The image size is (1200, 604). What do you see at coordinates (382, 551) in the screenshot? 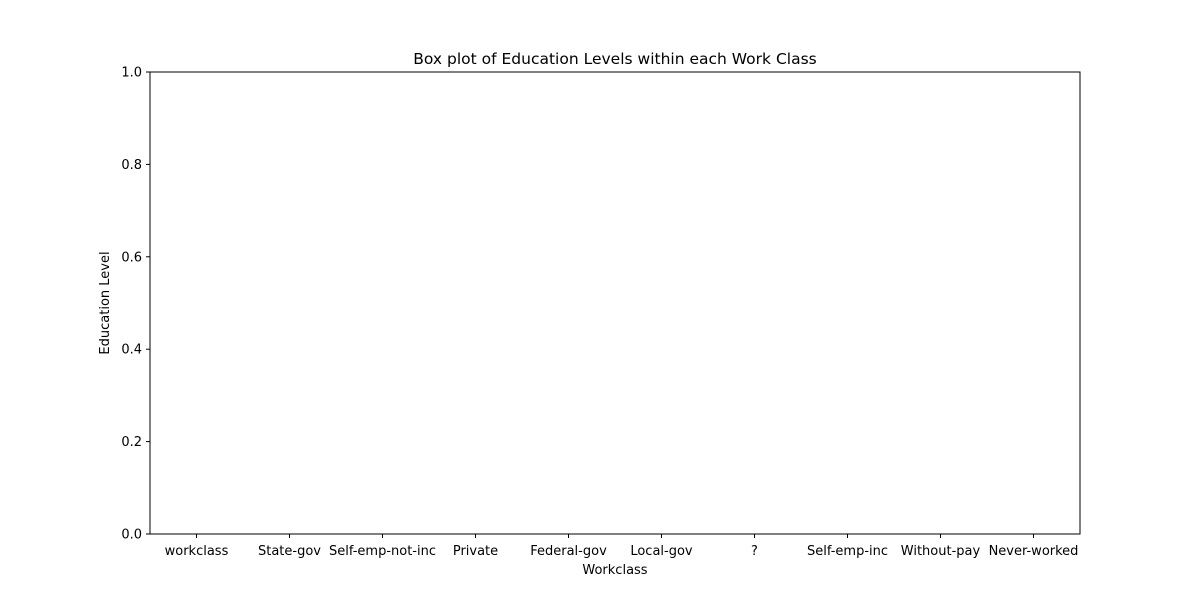
I see `x-tick-label: Self-emp-not-inc` at bounding box center [382, 551].